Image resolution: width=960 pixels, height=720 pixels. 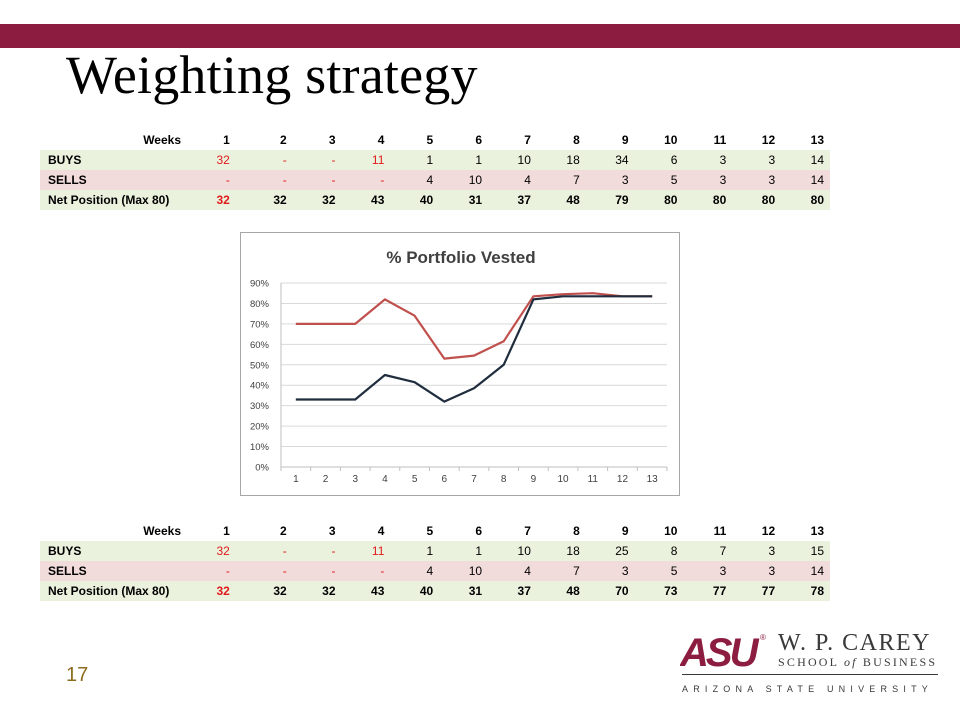 What do you see at coordinates (720, 140) in the screenshot?
I see `week-header-cell: 11` at bounding box center [720, 140].